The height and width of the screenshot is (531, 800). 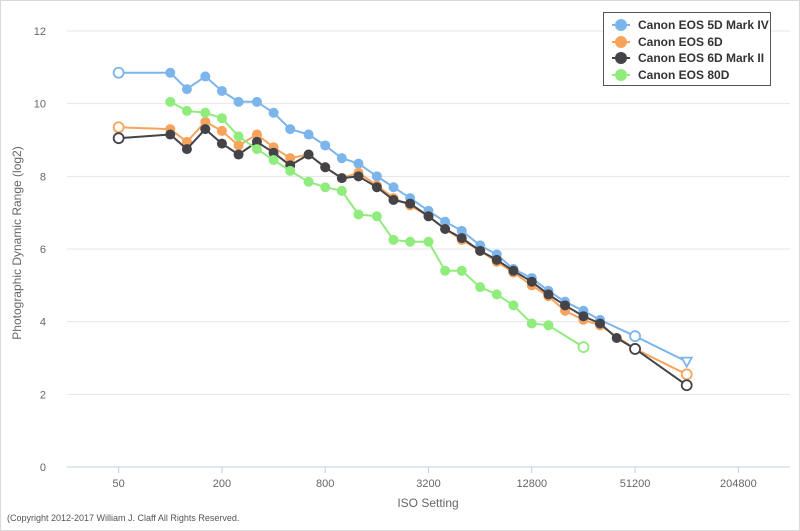 What do you see at coordinates (680, 41) in the screenshot?
I see `legend-label: Canon EOS 6D` at bounding box center [680, 41].